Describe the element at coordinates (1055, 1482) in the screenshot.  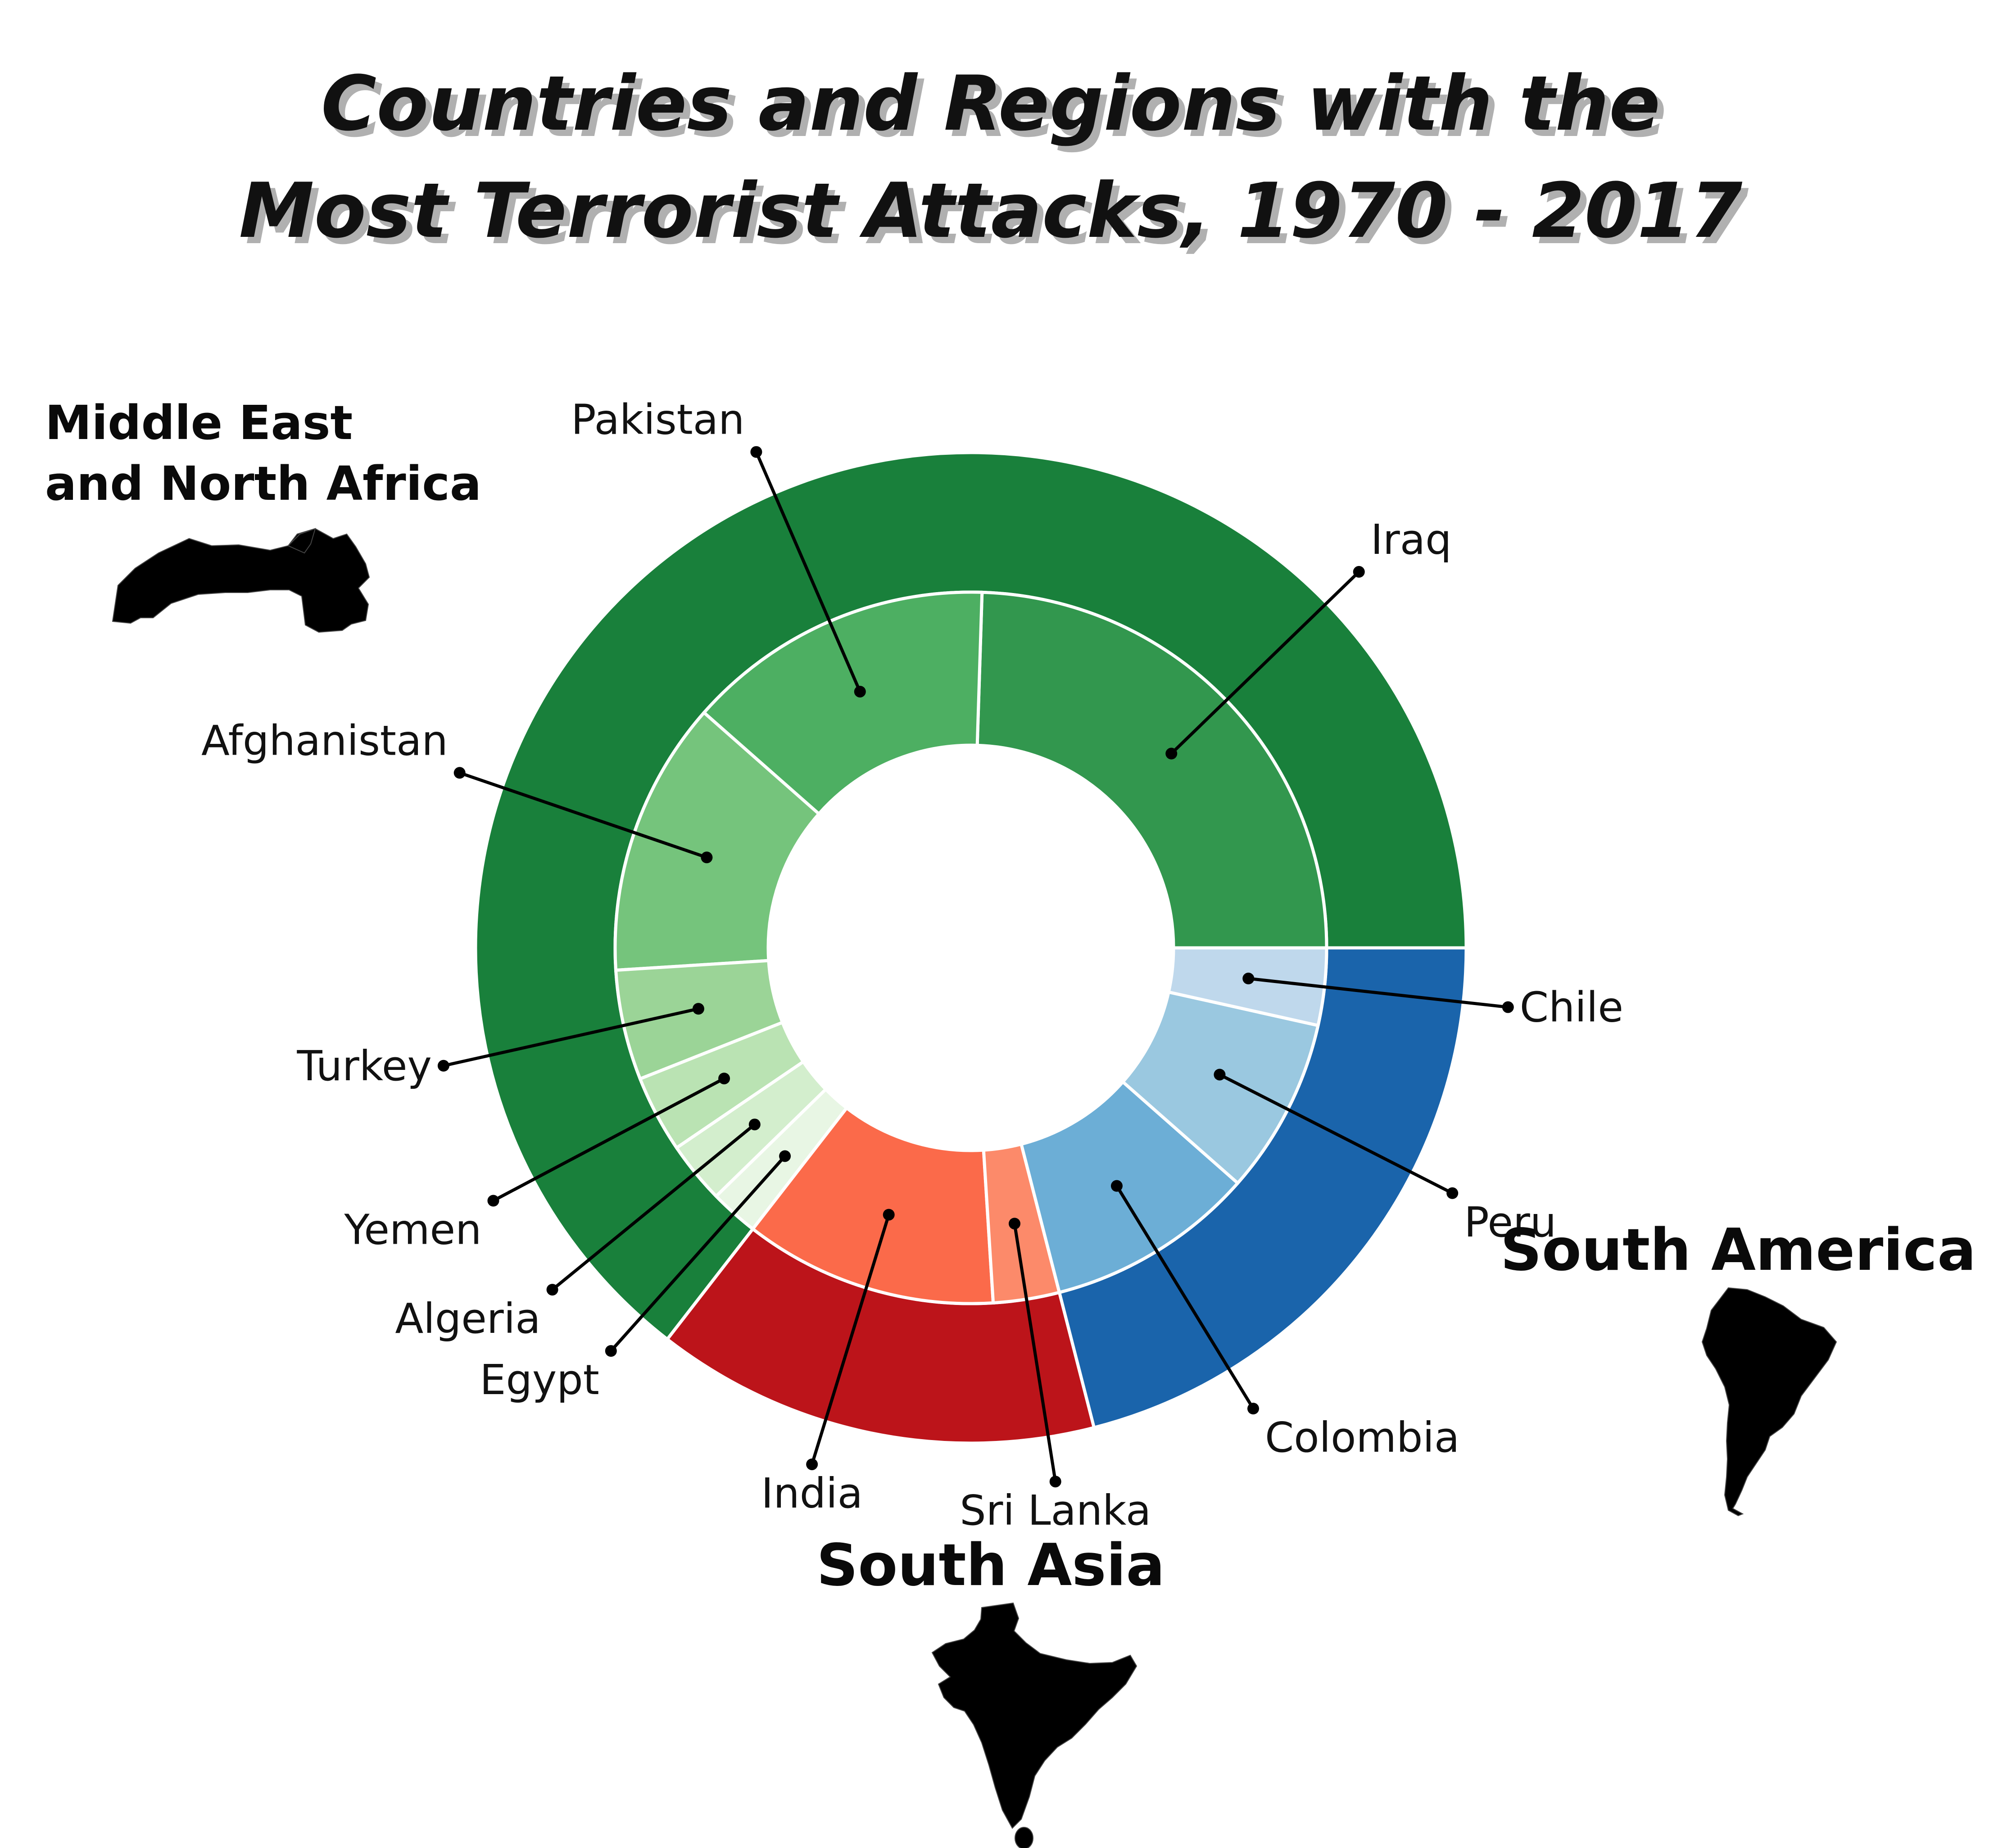
I see `leader-dot-outer-sri-lanka` at that location.